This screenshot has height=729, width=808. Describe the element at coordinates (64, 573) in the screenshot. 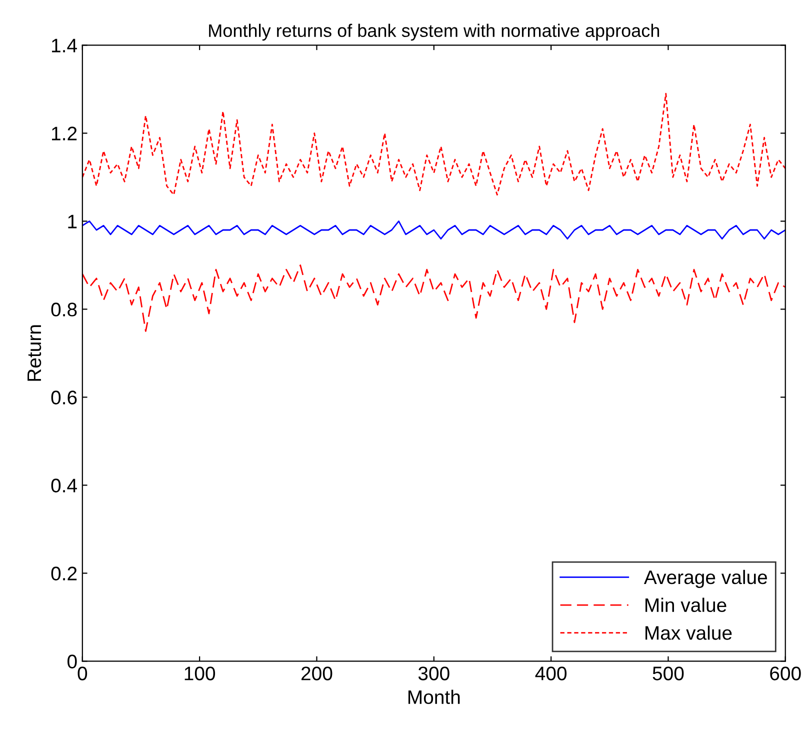

I see `y-tick-label: 0.2` at that location.